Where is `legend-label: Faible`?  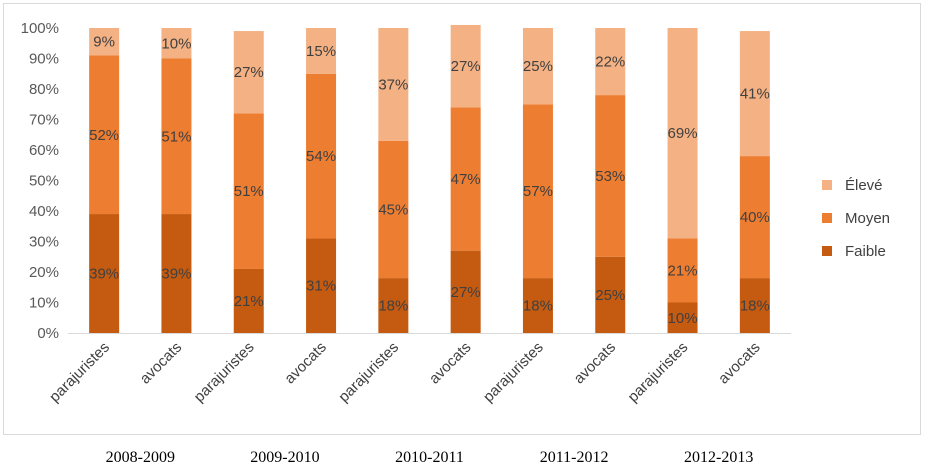
legend-label: Faible is located at coordinates (865, 251).